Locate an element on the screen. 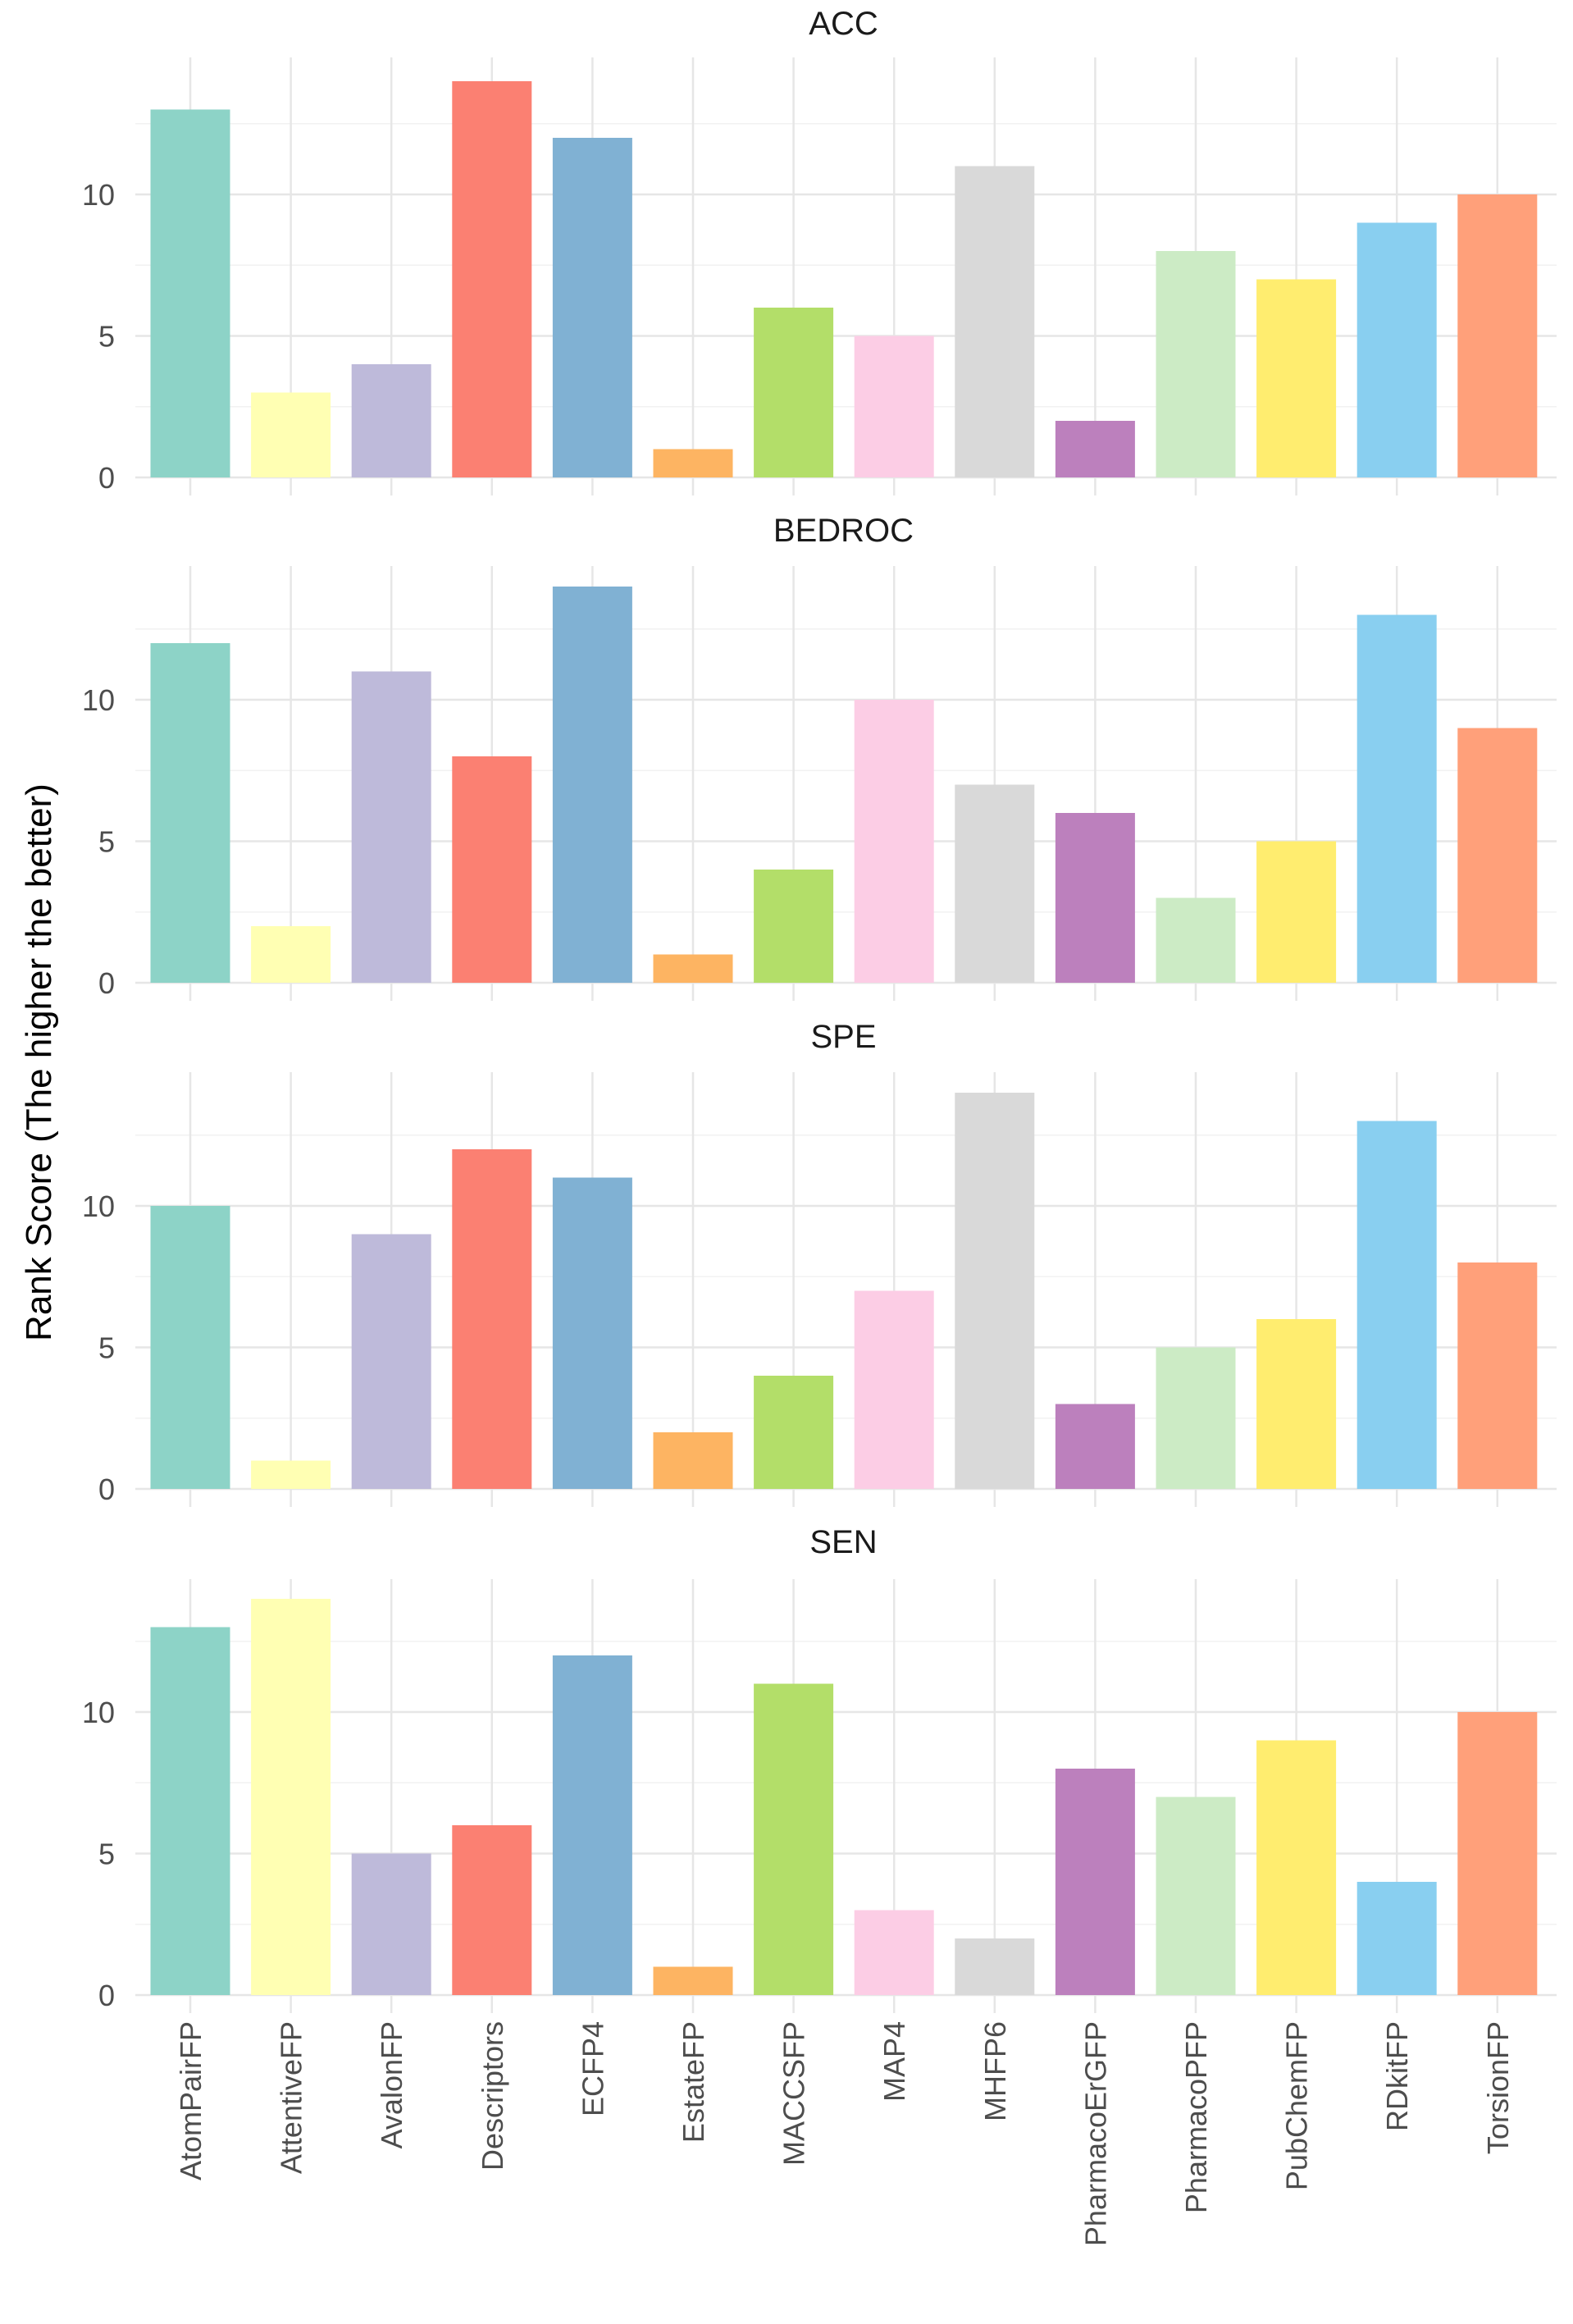  bar-acc-descriptors is located at coordinates (492, 279).